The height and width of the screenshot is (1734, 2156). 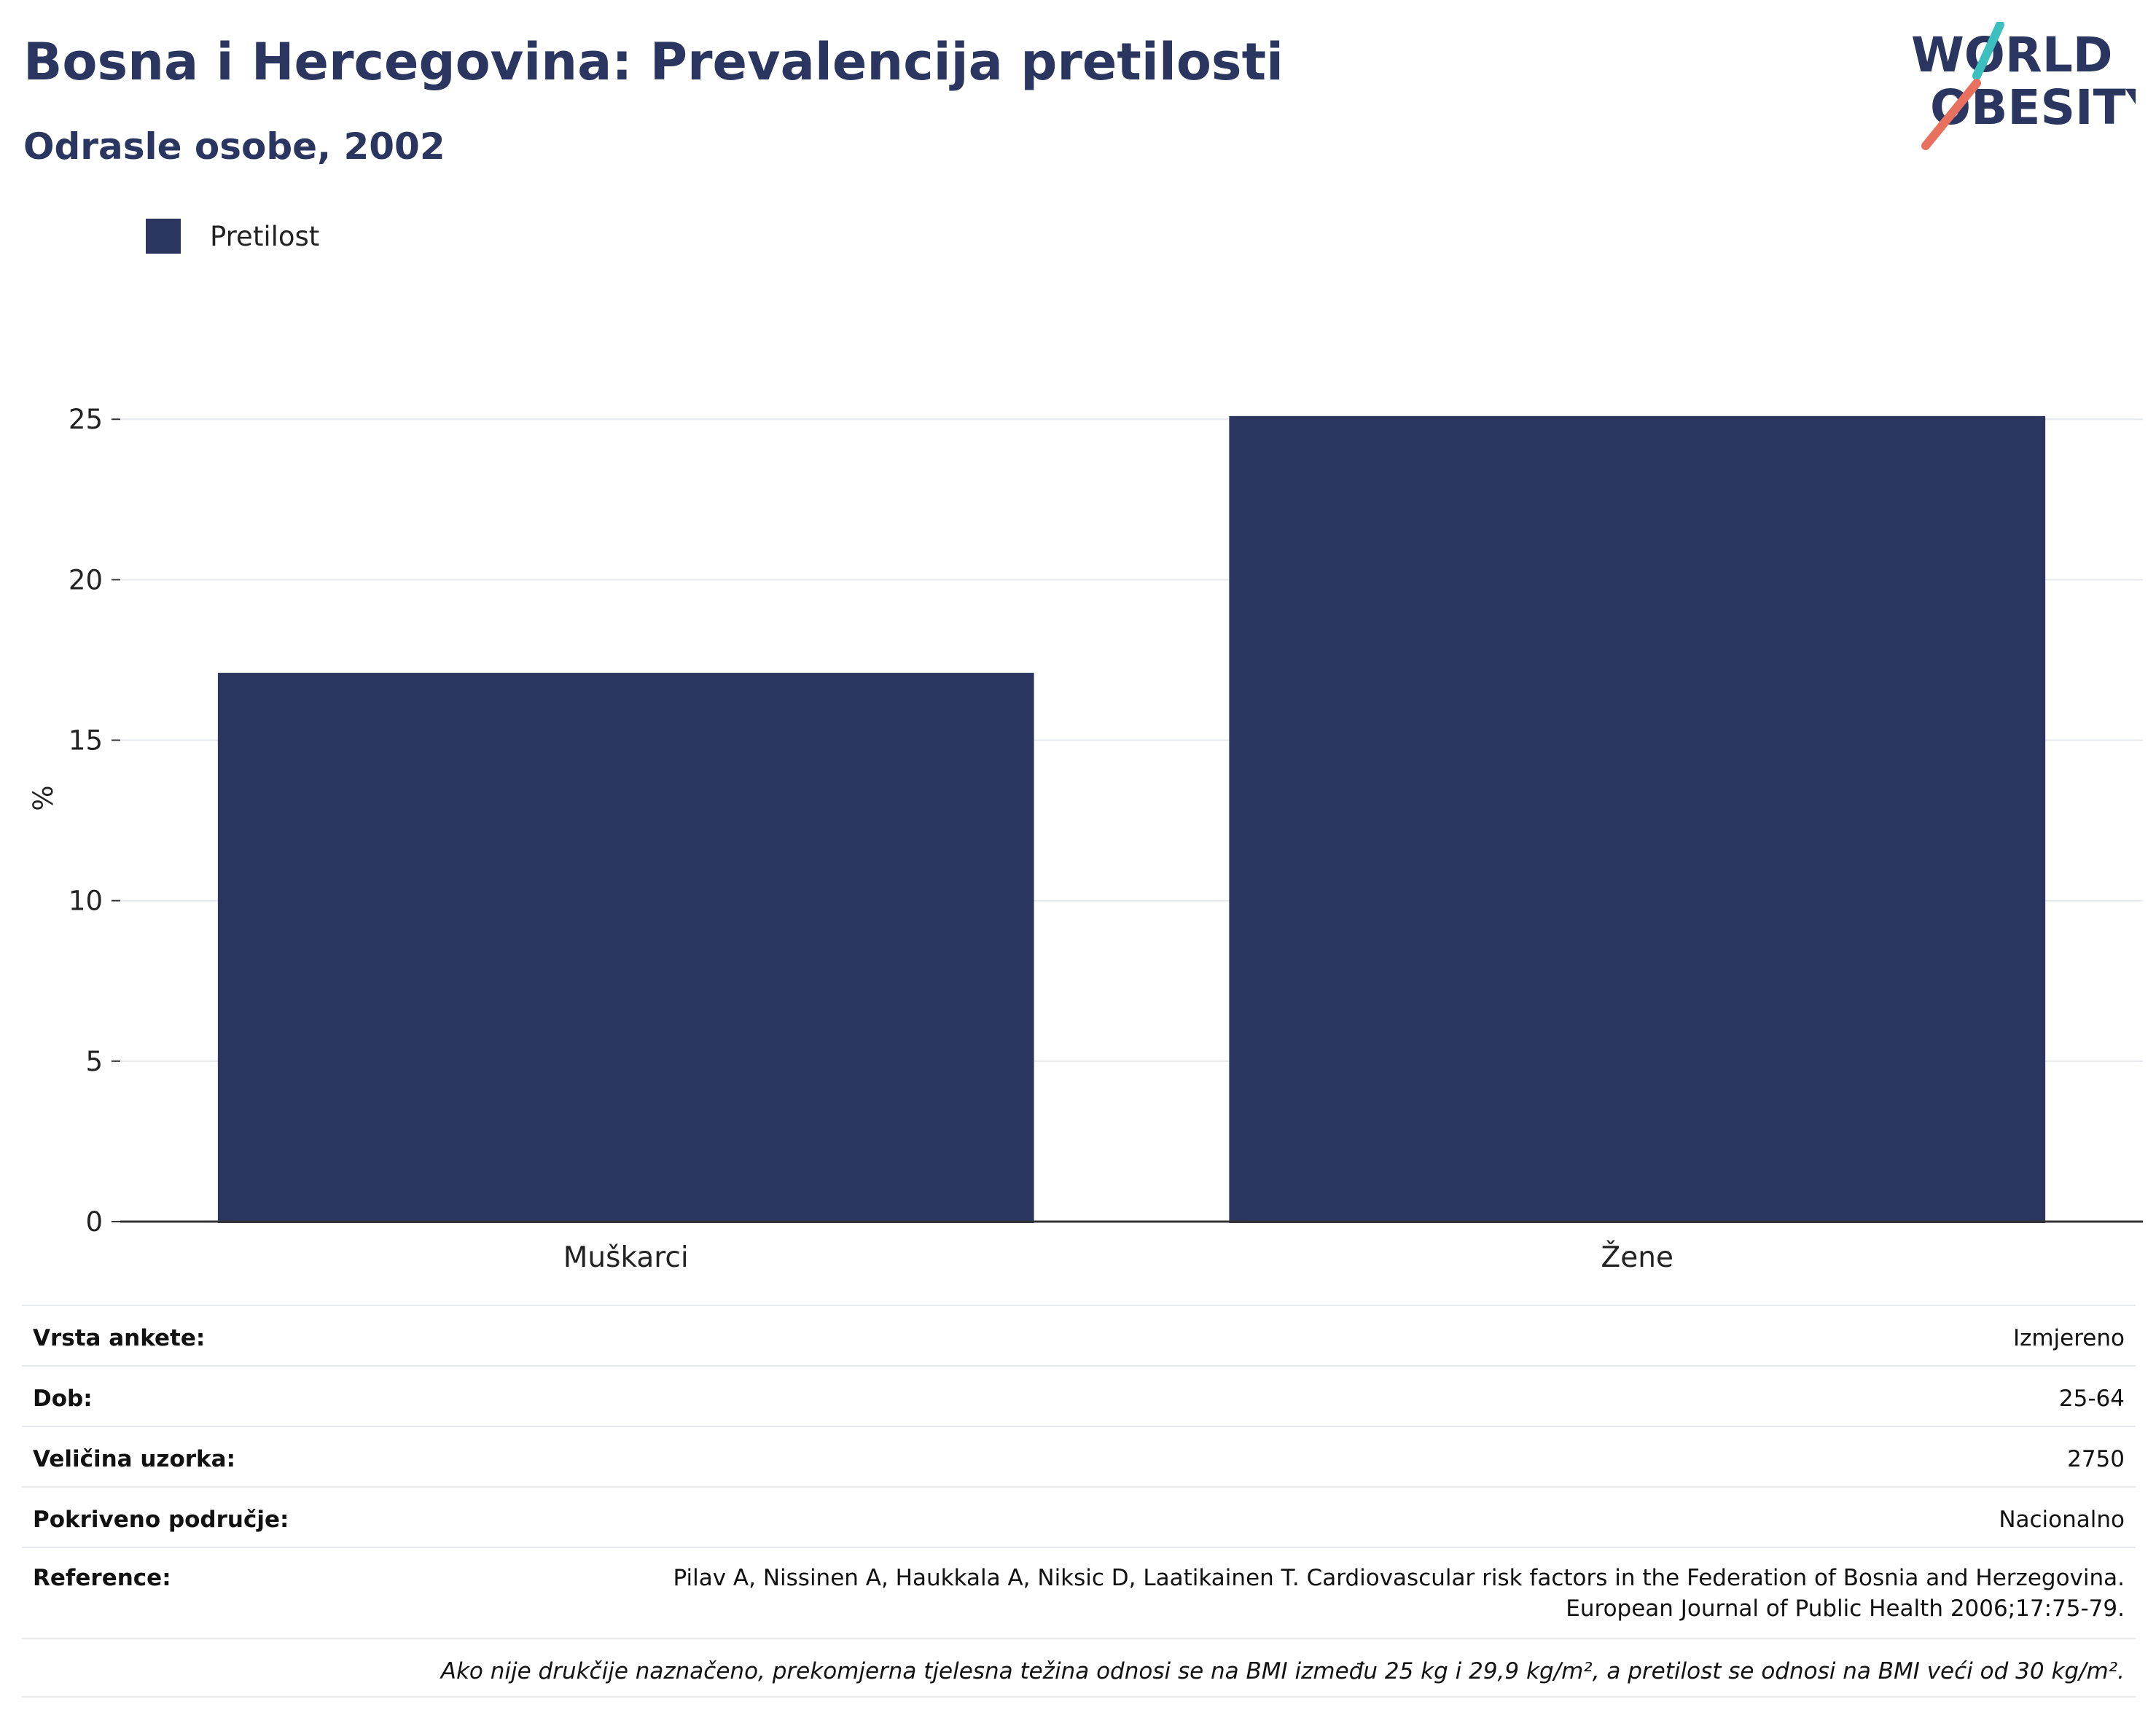 I want to click on legend: Pretilost, so click(x=233, y=236).